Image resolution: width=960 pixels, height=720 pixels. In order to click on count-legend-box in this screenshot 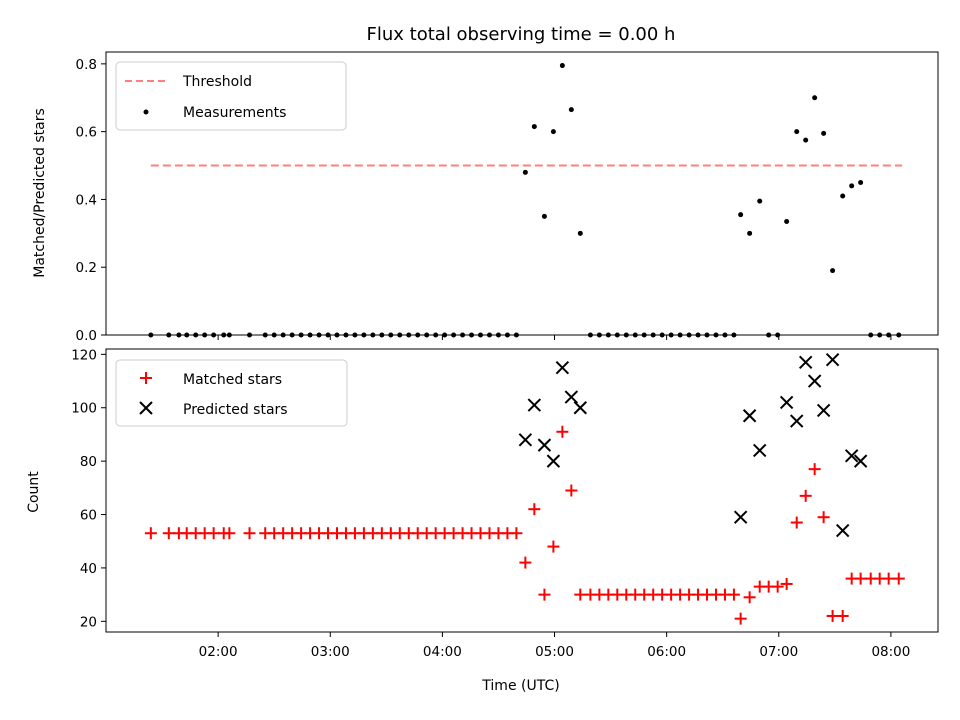, I will do `click(231, 393)`.